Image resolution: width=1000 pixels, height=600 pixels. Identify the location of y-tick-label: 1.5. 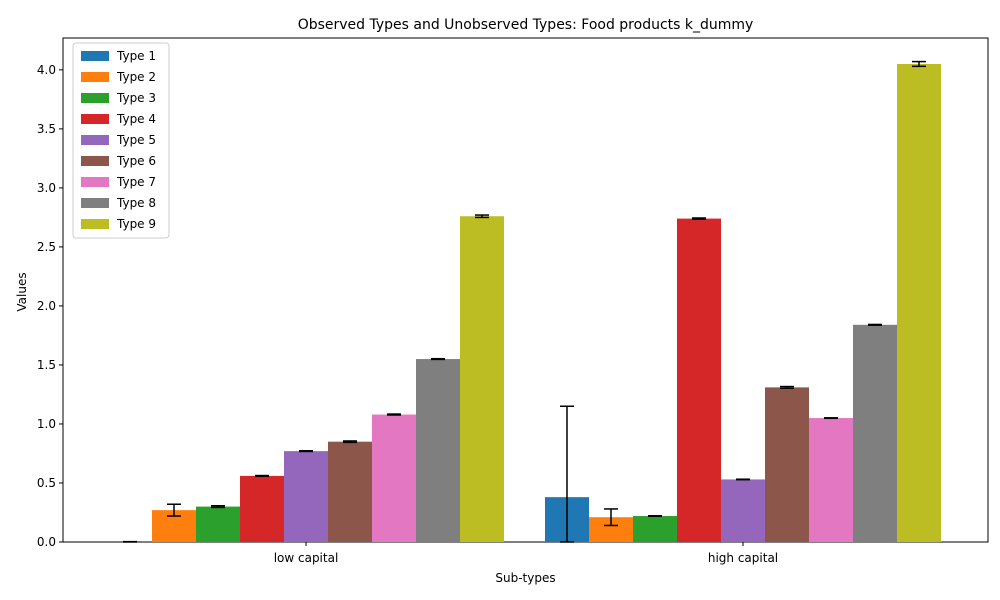
(46, 365).